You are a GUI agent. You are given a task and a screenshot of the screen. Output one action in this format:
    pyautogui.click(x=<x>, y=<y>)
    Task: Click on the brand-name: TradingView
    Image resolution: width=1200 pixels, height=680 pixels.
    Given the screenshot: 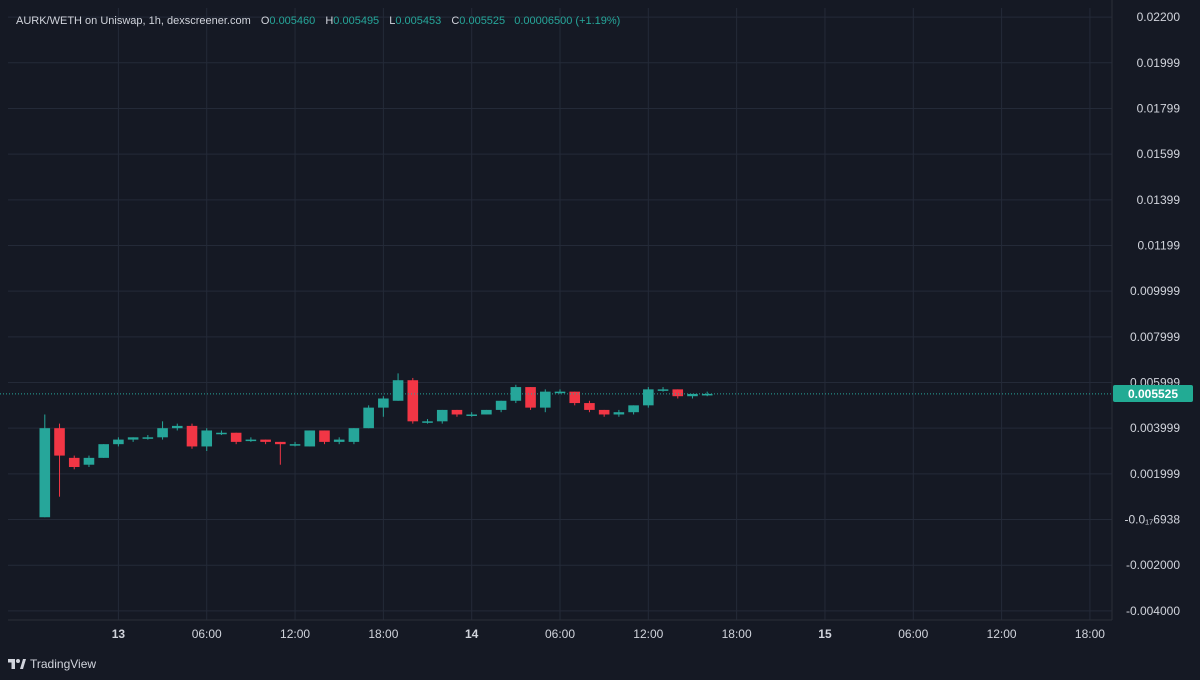 What is the action you would take?
    pyautogui.click(x=63, y=664)
    